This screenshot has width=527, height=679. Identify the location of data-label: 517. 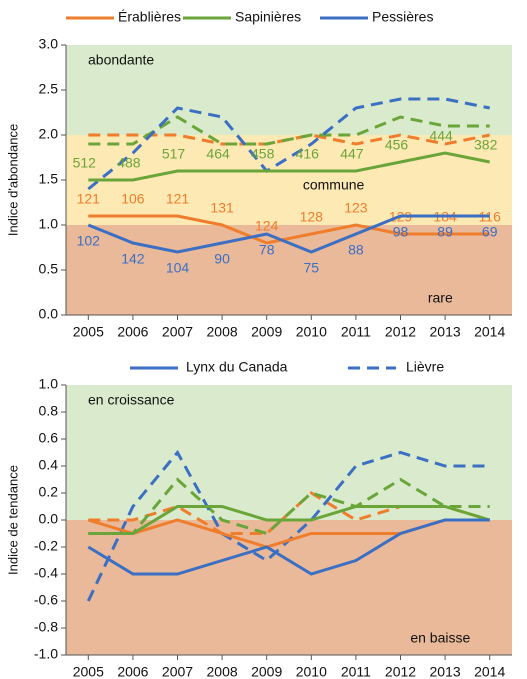
(174, 154).